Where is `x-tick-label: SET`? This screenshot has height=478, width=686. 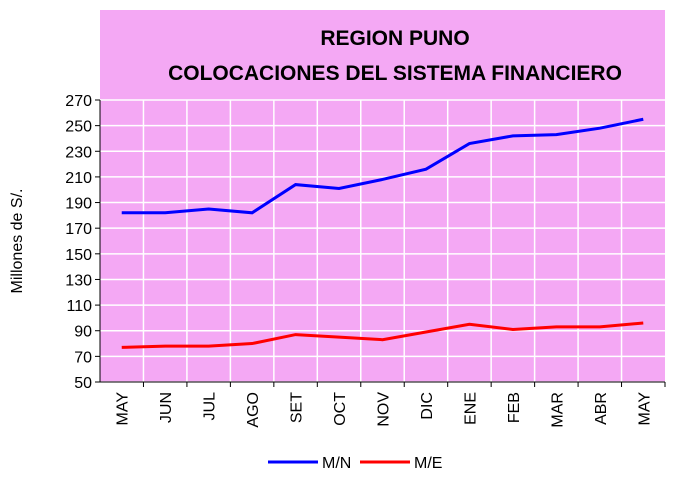
x-tick-label: SET is located at coordinates (297, 407).